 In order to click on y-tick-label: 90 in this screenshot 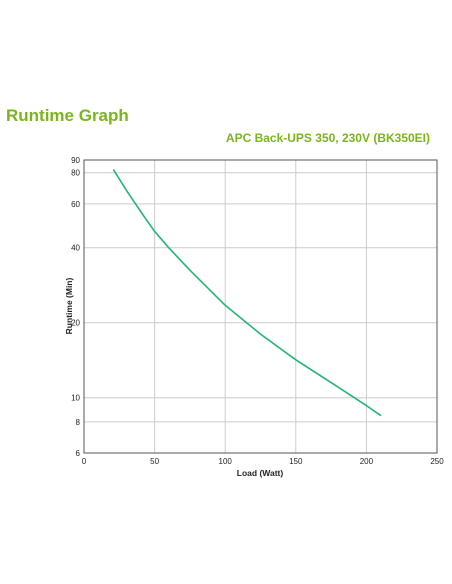, I will do `click(75, 160)`.